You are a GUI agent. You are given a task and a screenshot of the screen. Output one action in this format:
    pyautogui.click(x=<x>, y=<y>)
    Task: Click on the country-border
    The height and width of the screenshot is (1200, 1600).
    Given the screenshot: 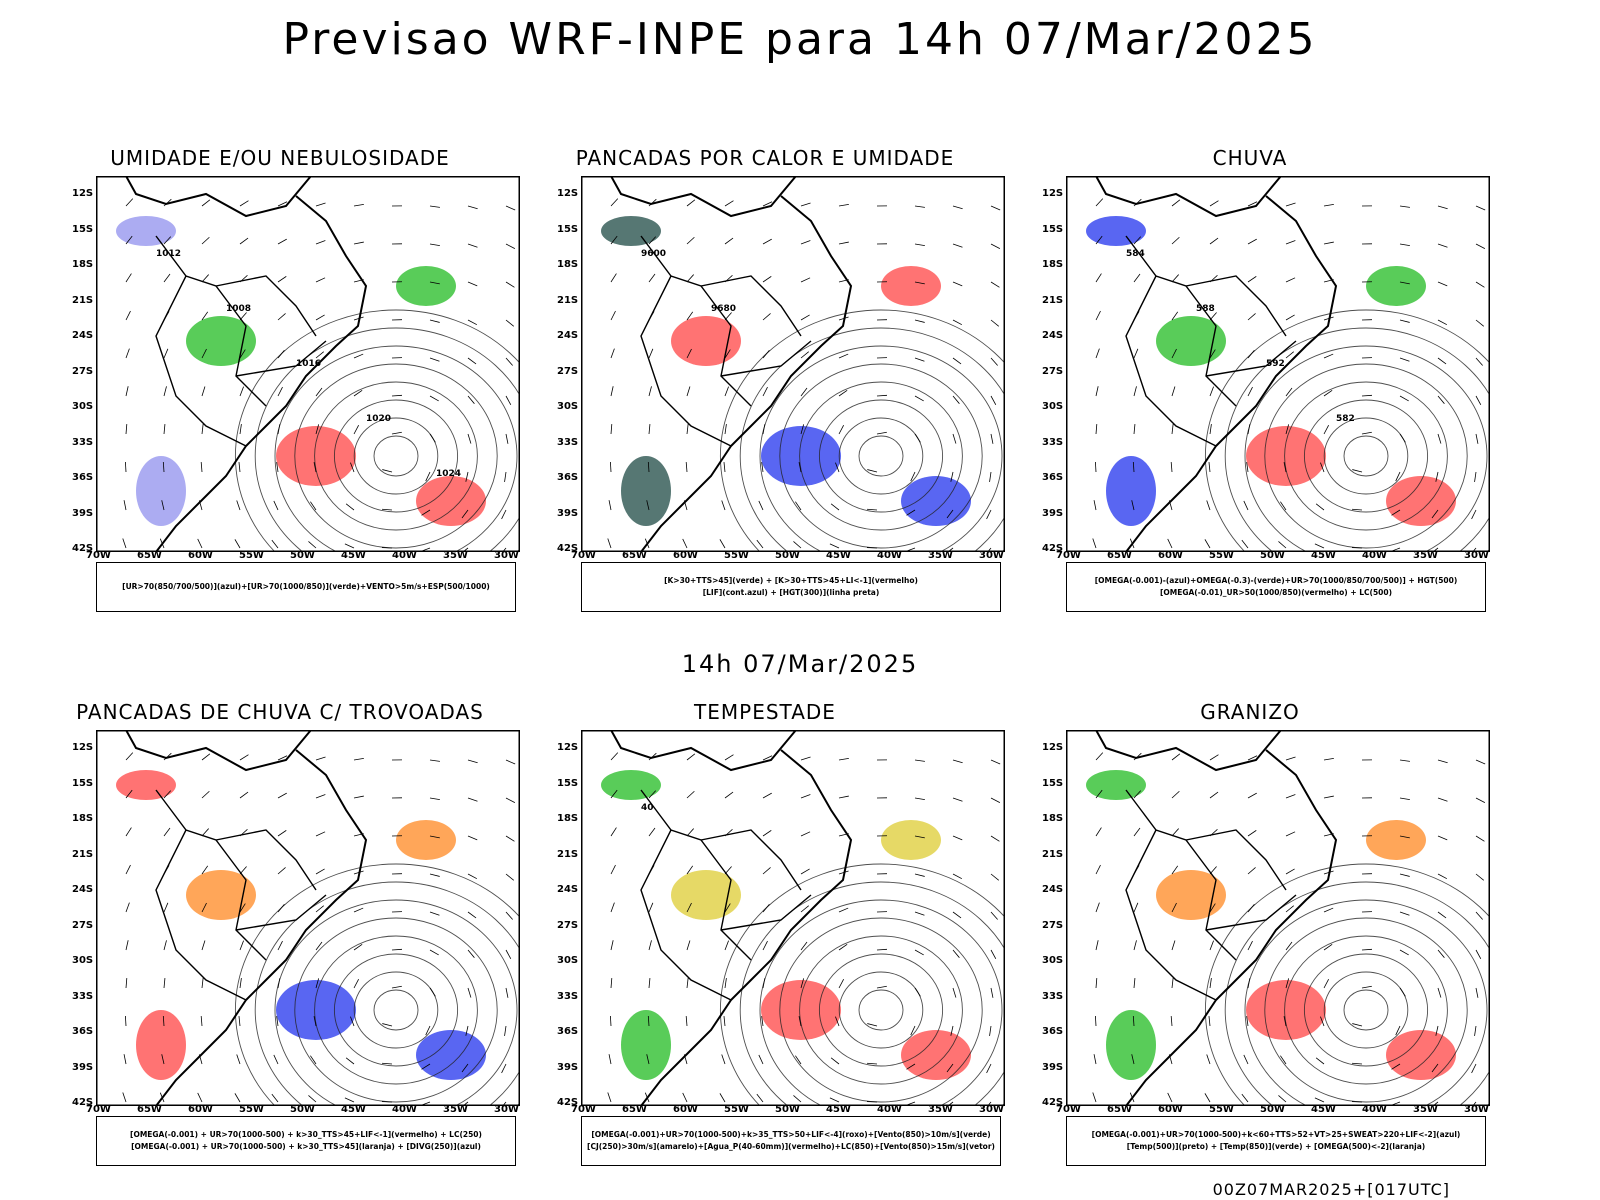 What is the action you would take?
    pyautogui.click(x=1211, y=895)
    